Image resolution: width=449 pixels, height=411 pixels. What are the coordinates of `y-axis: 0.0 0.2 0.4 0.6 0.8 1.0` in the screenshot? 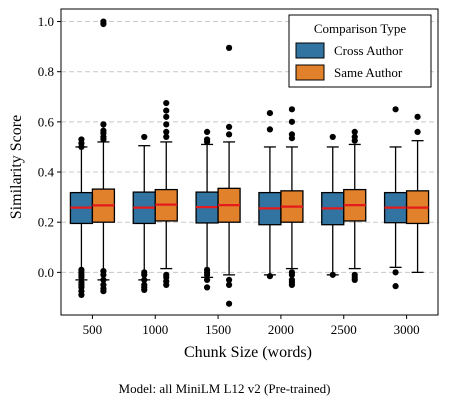 It's located at (49, 147).